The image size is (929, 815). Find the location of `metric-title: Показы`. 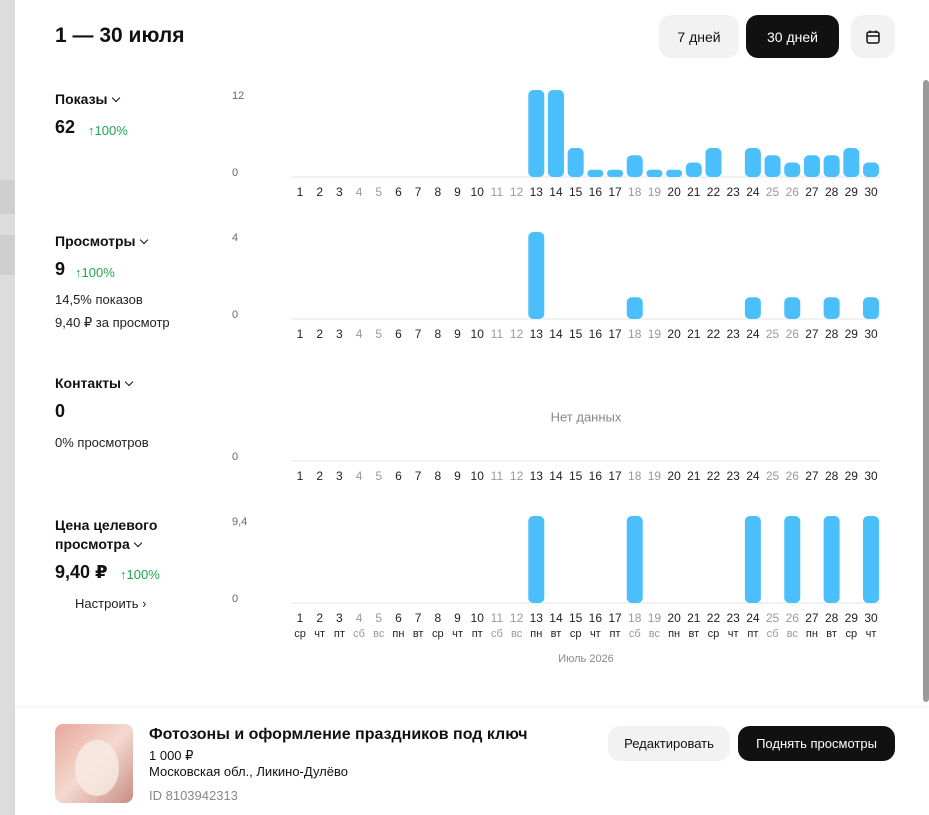

metric-title: Показы is located at coordinates (87, 99).